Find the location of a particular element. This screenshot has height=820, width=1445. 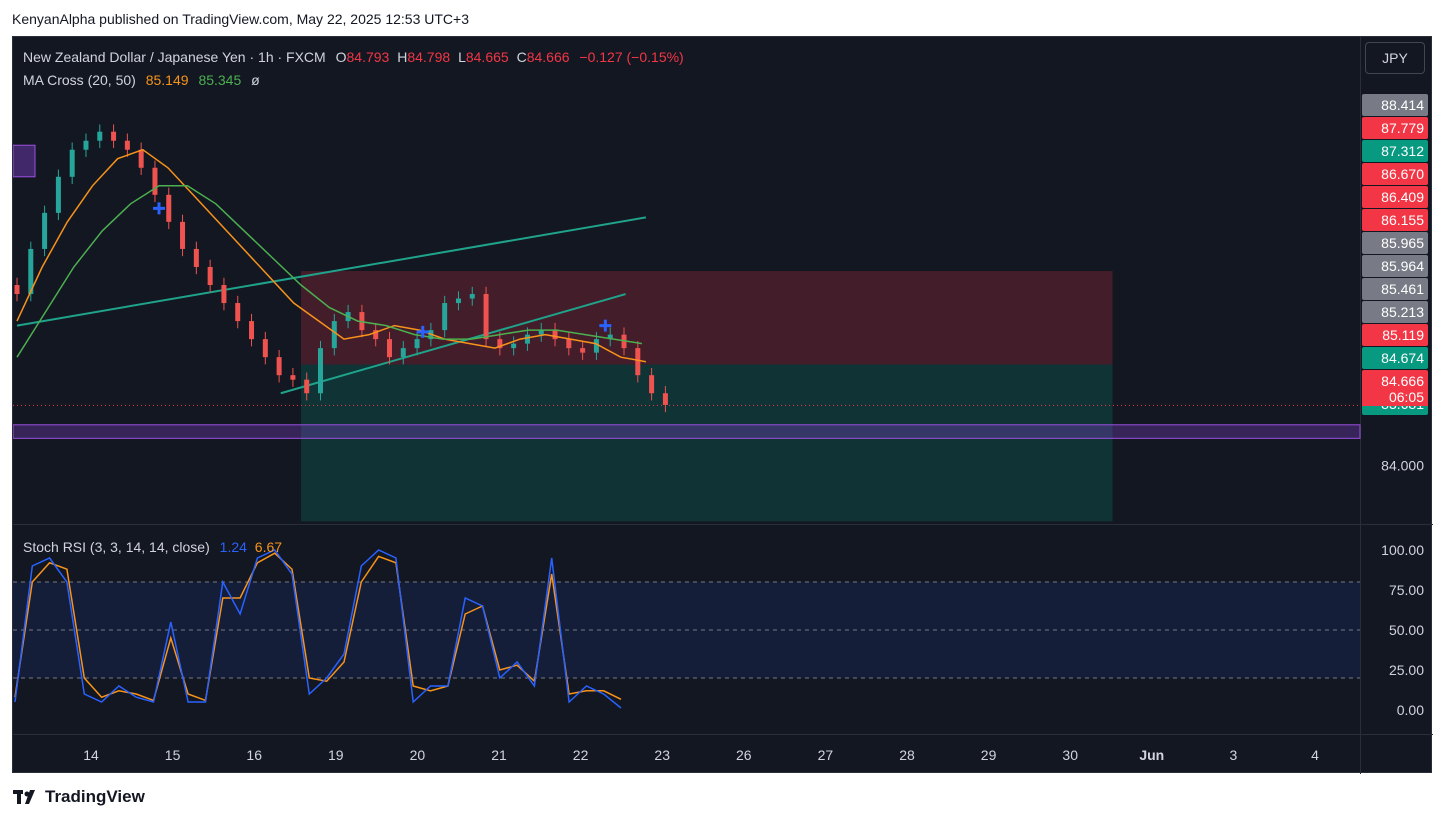

rsi-axis-tick: 0.00 is located at coordinates (1410, 710).